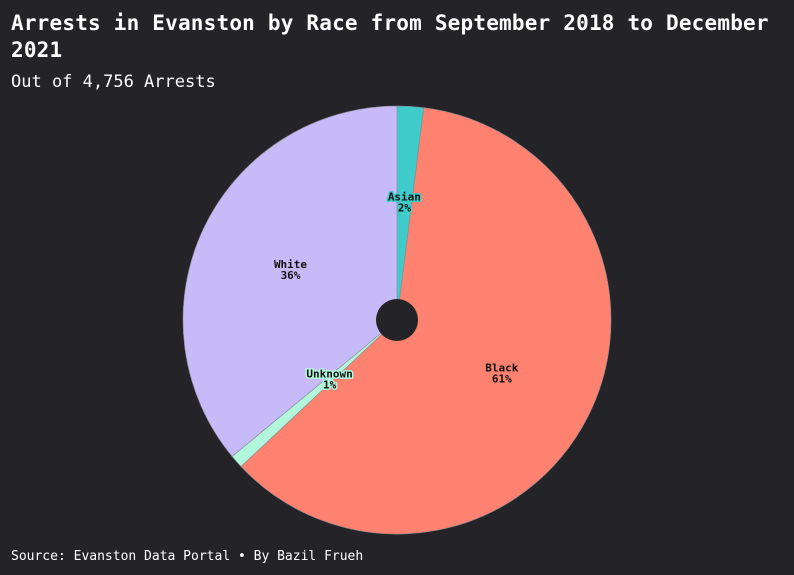 The width and height of the screenshot is (794, 575). I want to click on slice-category-asian: Asian, so click(404, 197).